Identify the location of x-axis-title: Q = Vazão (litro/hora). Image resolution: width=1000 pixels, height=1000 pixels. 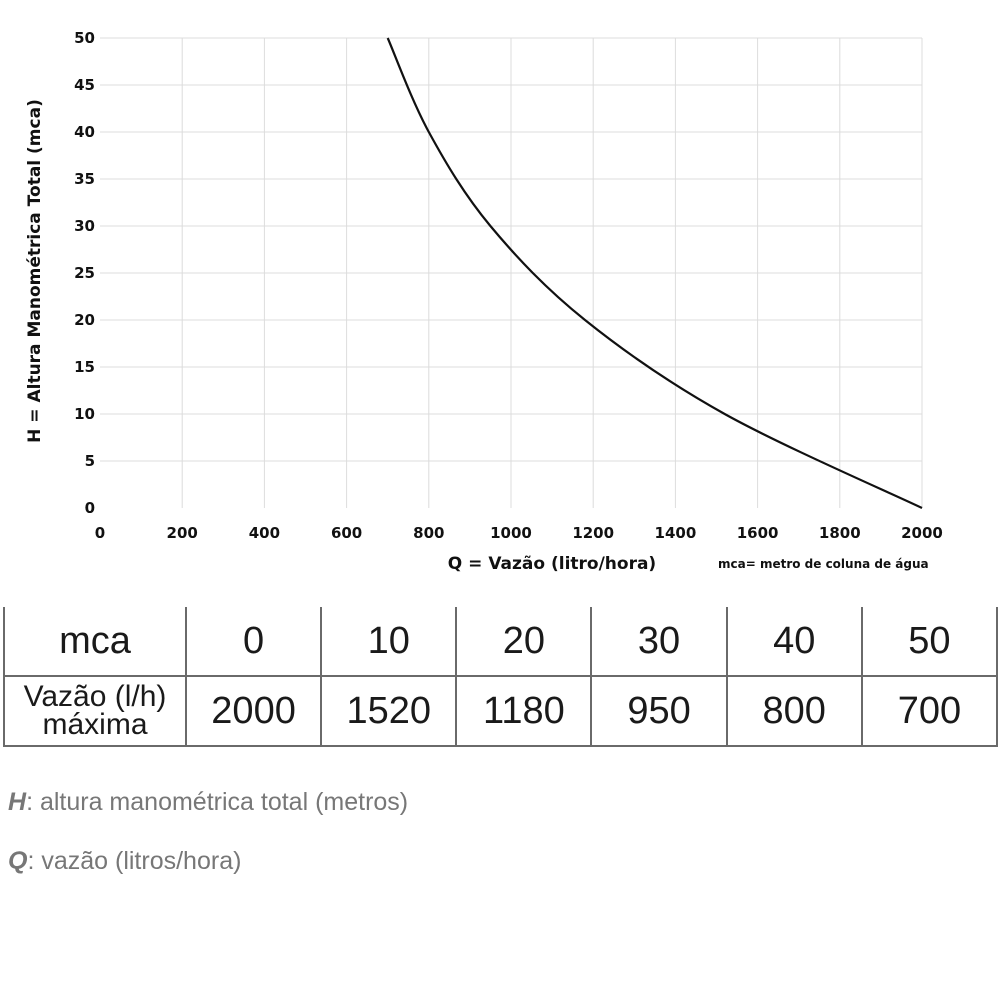
(552, 564).